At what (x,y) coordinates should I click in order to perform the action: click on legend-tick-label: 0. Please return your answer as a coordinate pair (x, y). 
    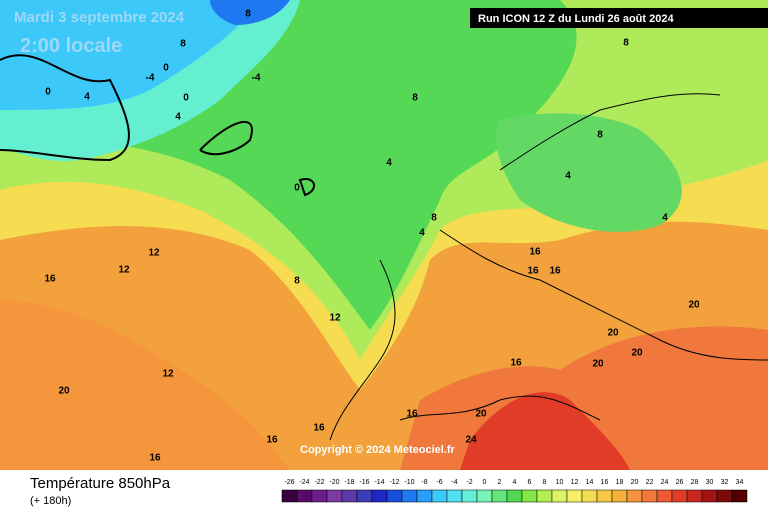
    Looking at the image, I should click on (485, 482).